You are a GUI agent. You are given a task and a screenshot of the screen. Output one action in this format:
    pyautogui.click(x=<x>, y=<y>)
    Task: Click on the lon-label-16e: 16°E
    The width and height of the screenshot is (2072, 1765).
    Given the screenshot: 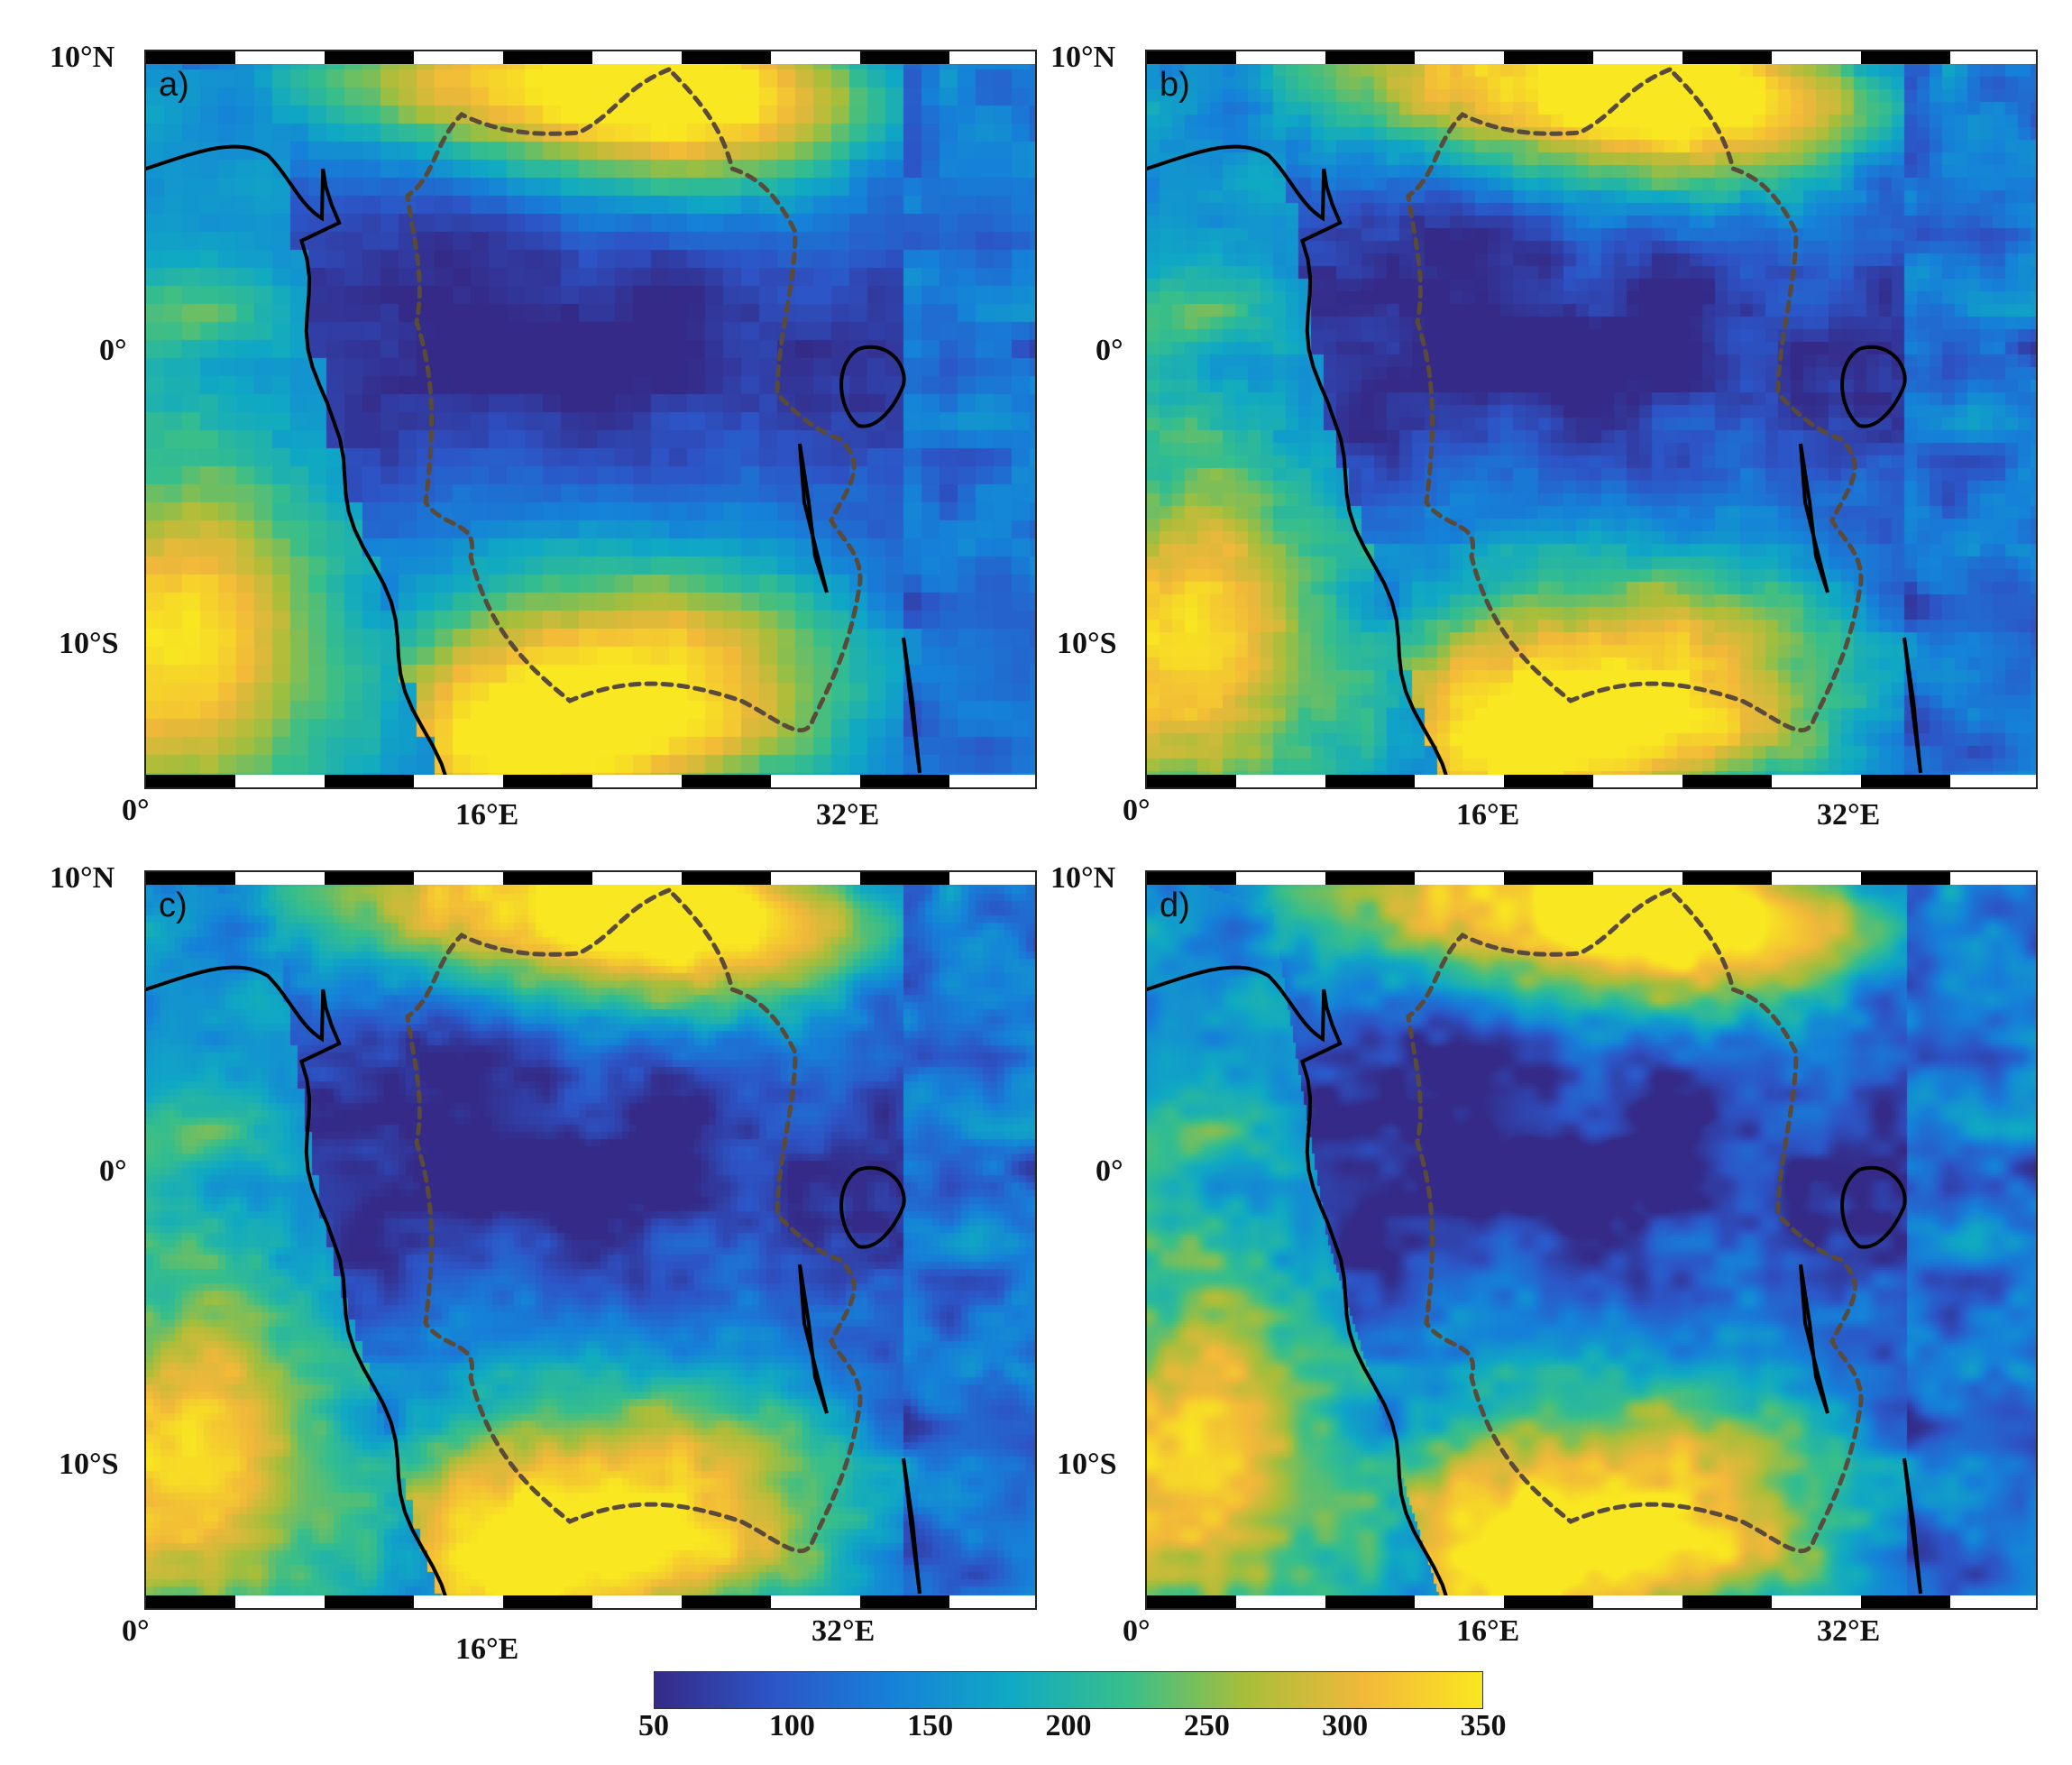 What is the action you would take?
    pyautogui.click(x=1488, y=815)
    